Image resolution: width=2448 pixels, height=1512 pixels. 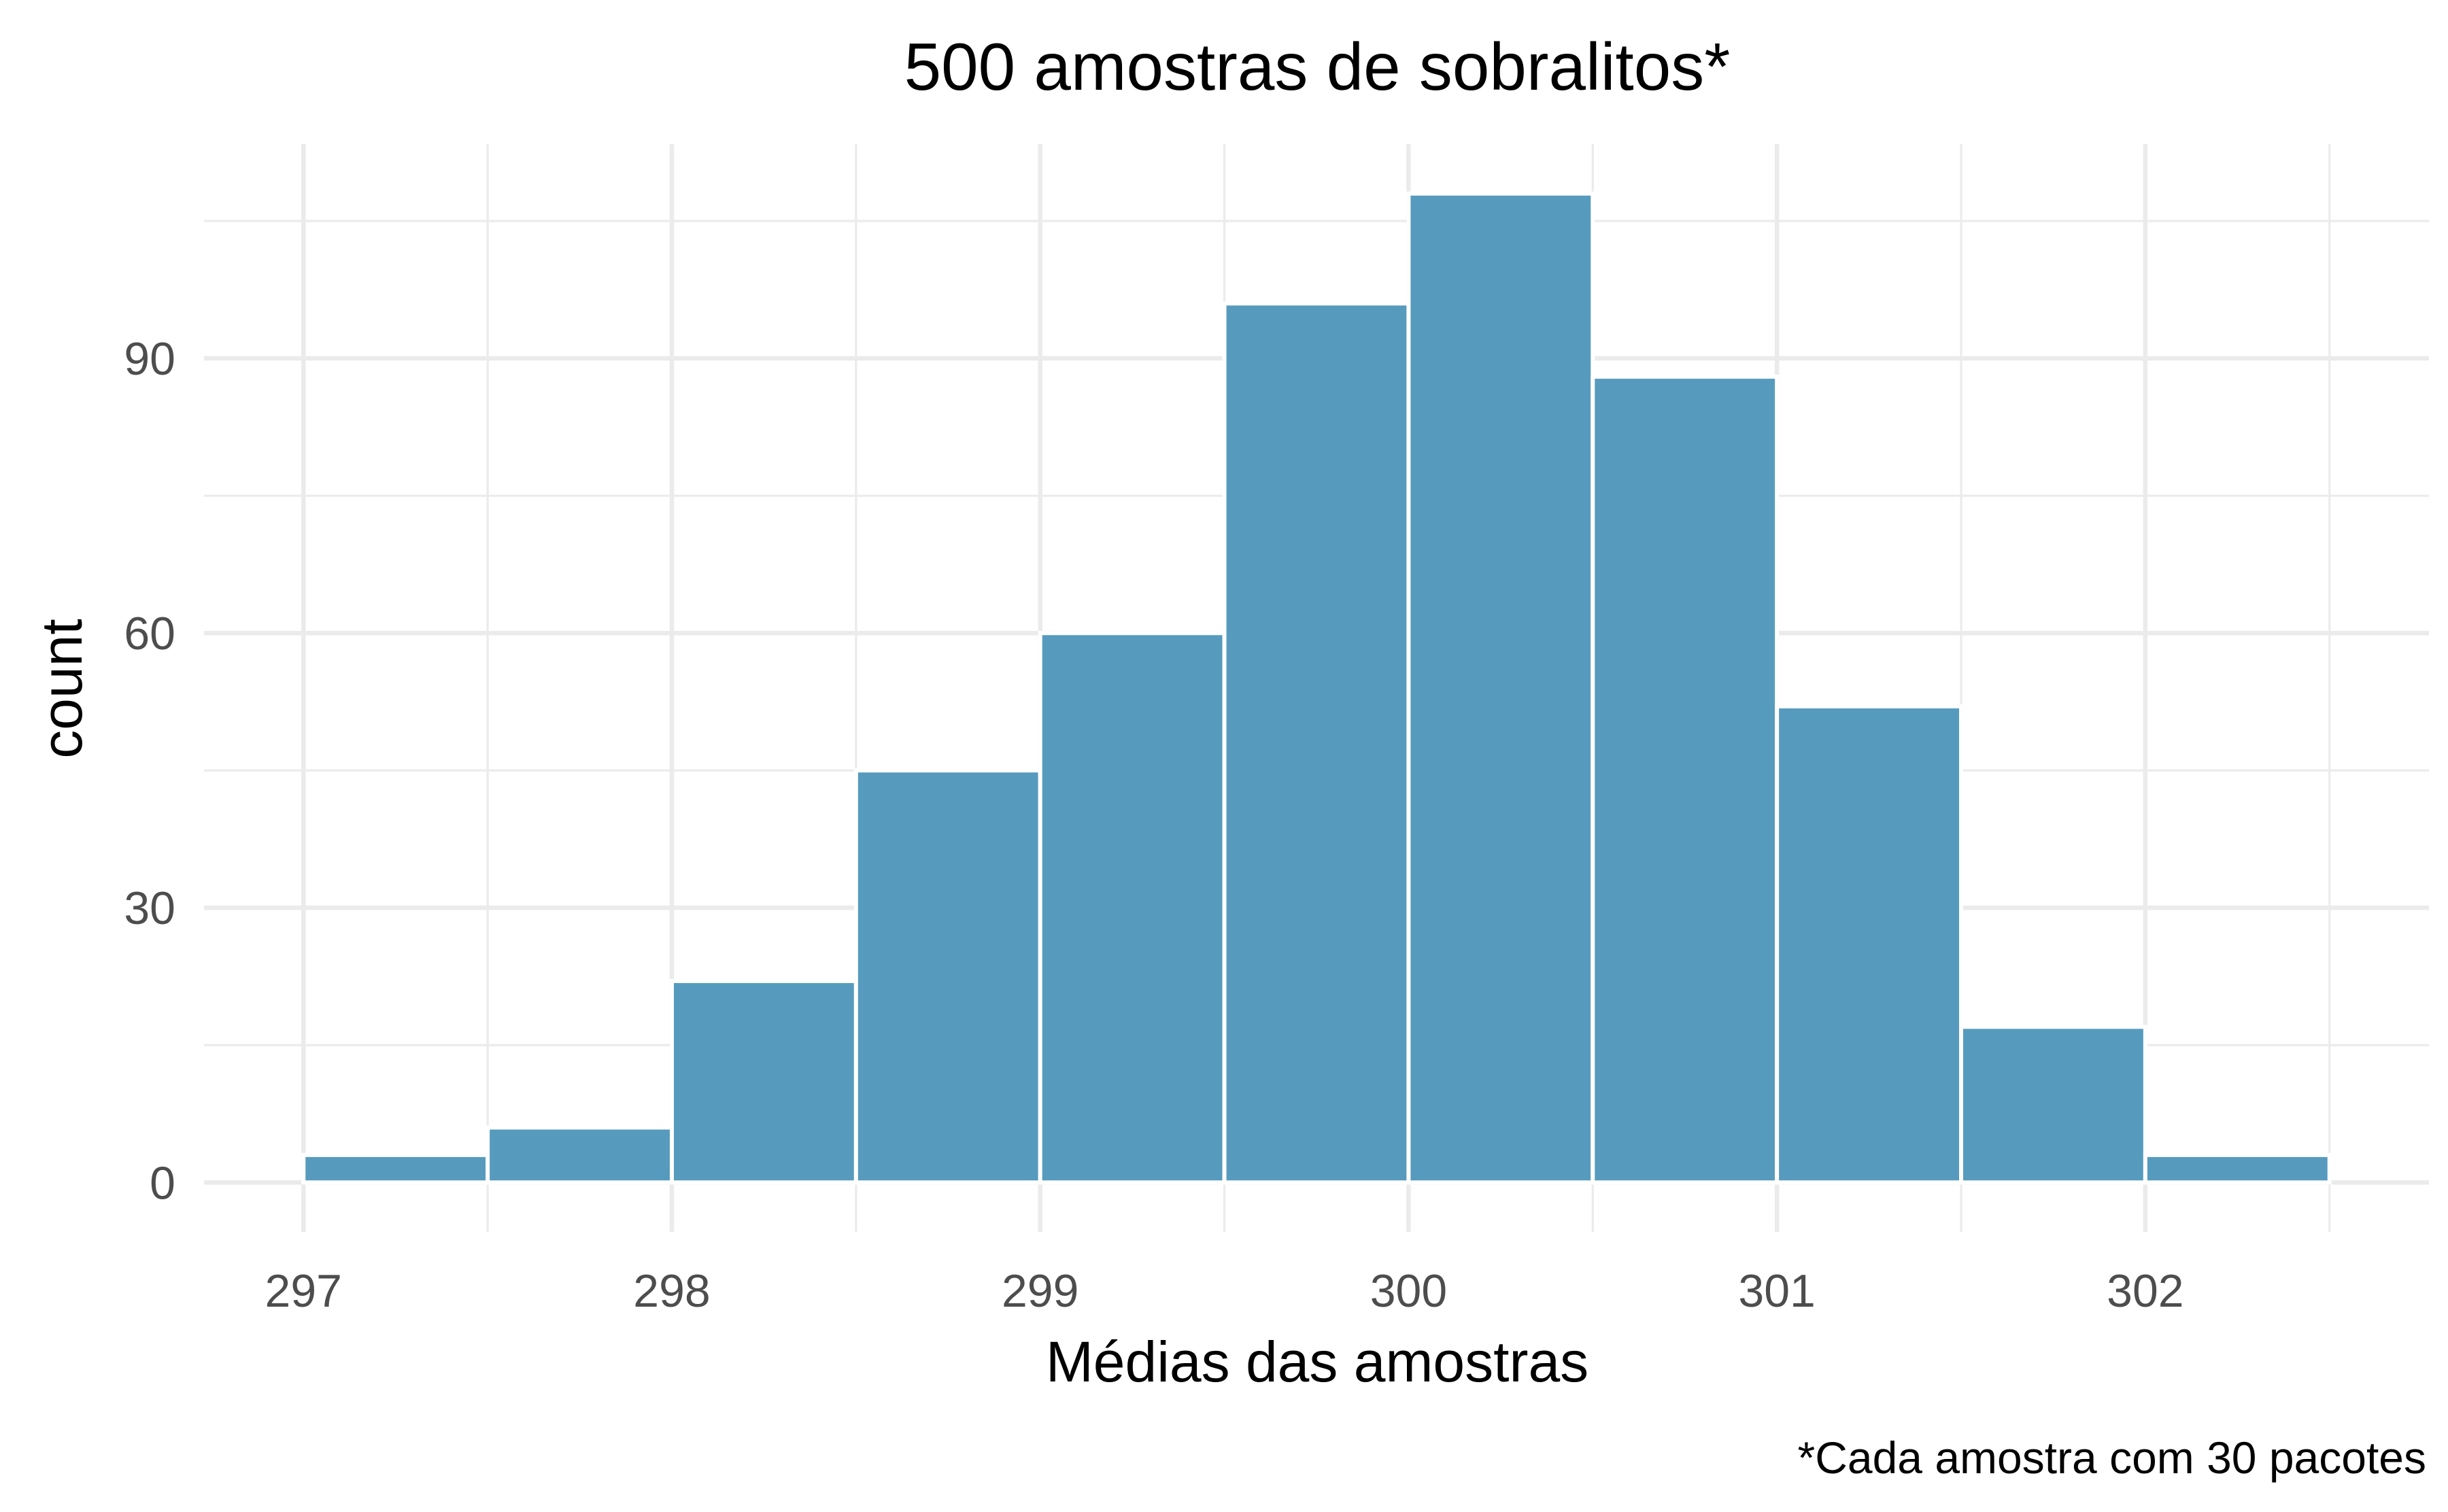 I want to click on y-axis-tick-labels: 0 30 60 90, so click(x=150, y=771).